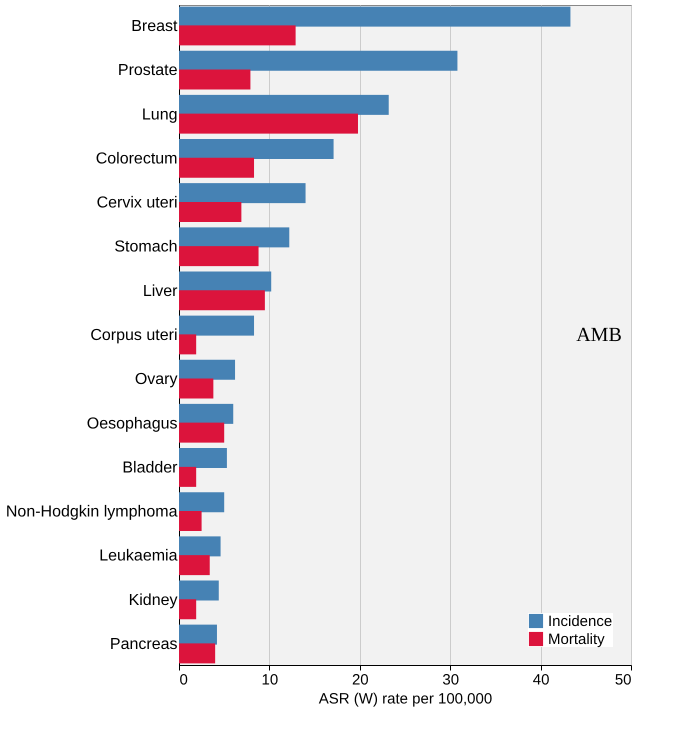 Image resolution: width=700 pixels, height=733 pixels. Describe the element at coordinates (132, 423) in the screenshot. I see `y-tick-label: Oesophagus` at that location.